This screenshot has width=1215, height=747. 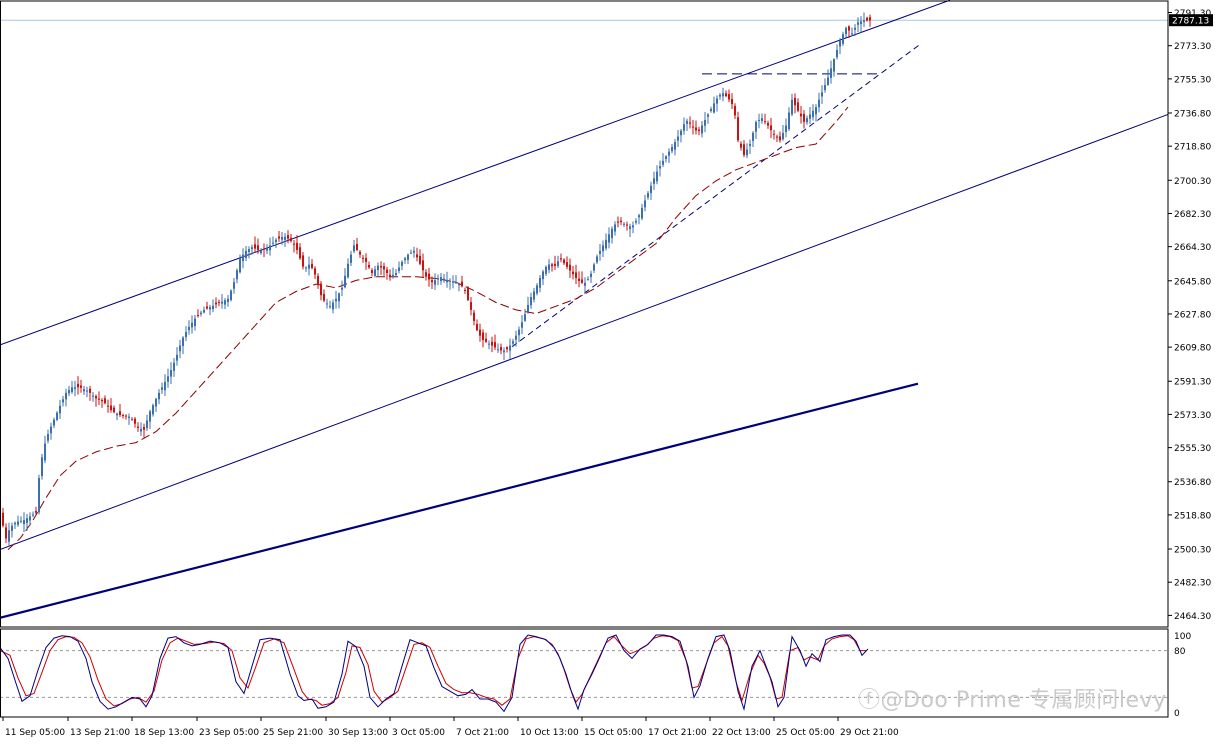 I want to click on current-price-badge, so click(x=1191, y=20).